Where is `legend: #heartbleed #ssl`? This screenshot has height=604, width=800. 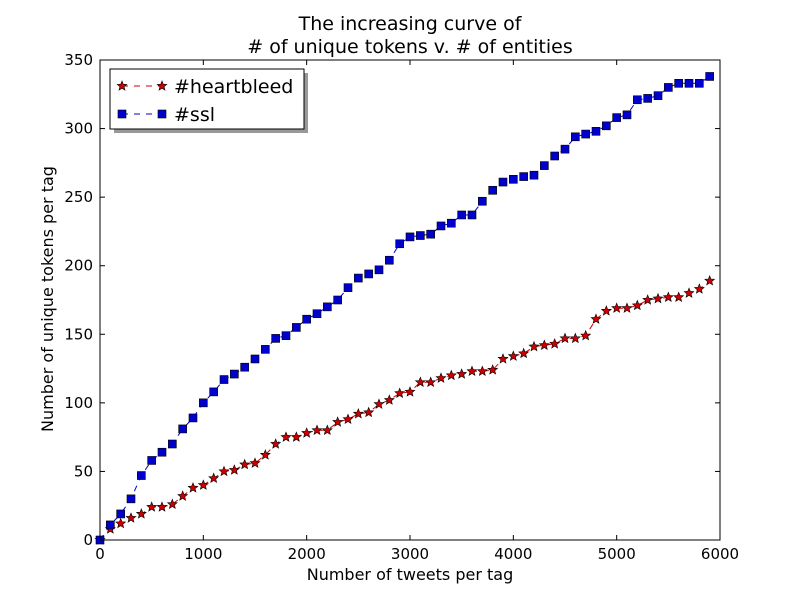
legend: #heartbleed #ssl is located at coordinates (208, 100).